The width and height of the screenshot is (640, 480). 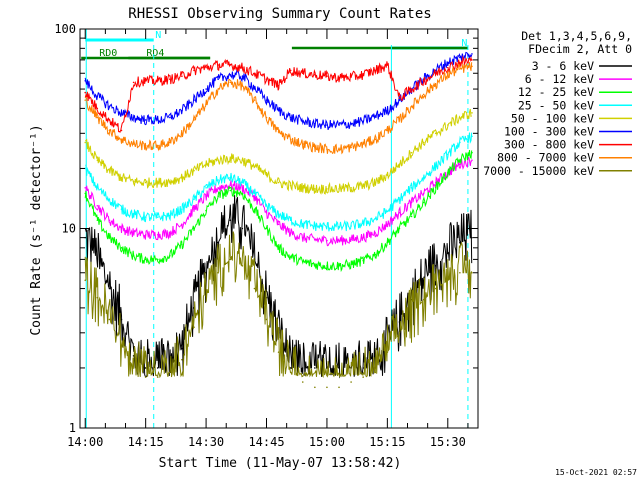 I want to click on legend-entry-label: 300 - 800 keV, so click(x=549, y=145).